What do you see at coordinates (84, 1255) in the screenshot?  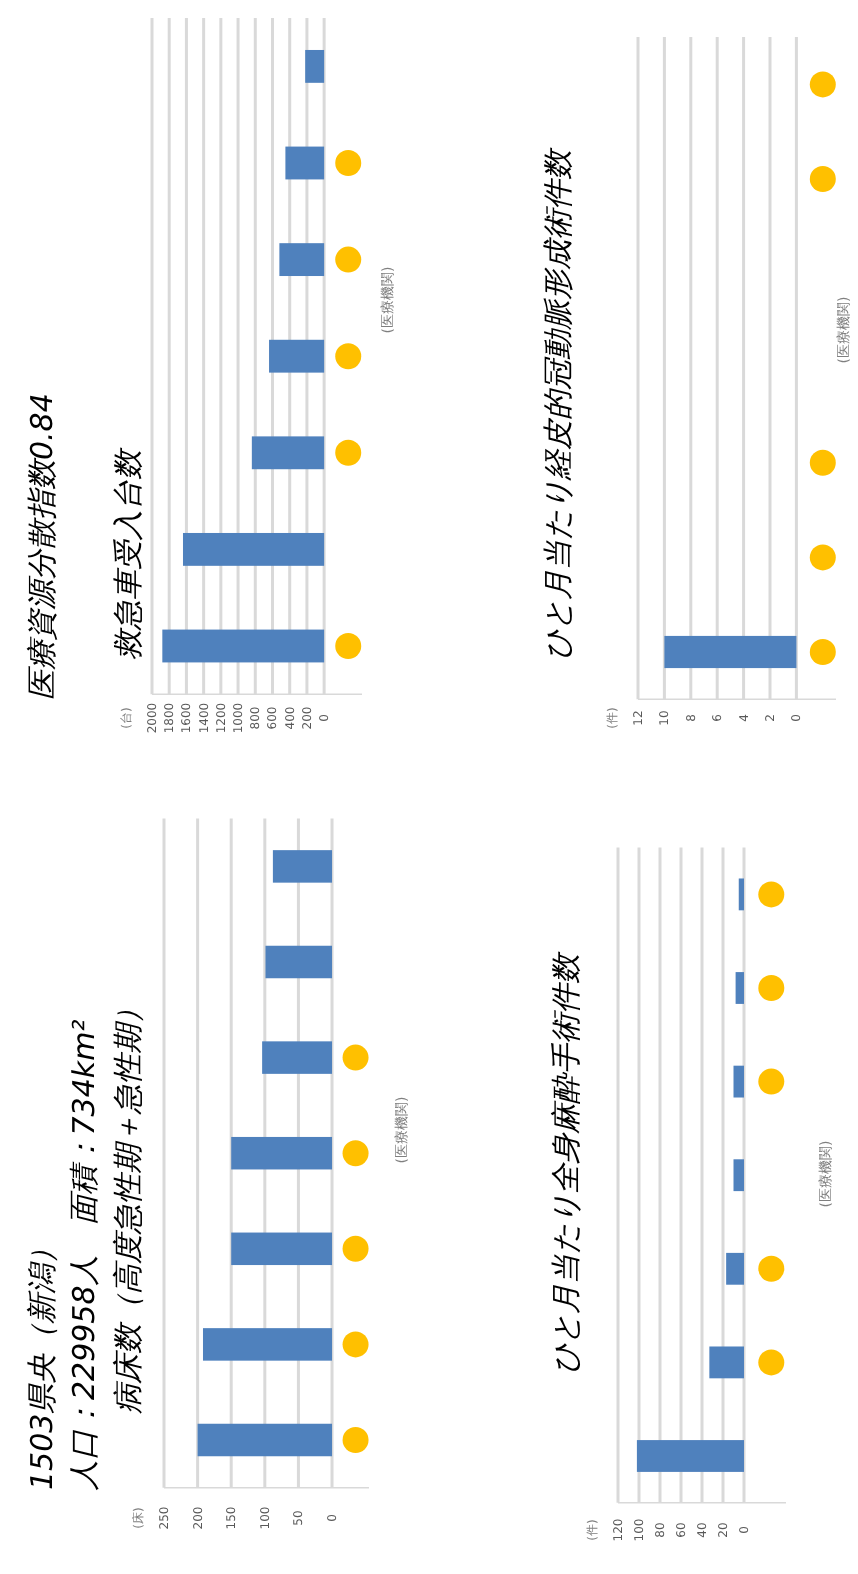 I see `text: 人口：229958人 面積：734km²` at bounding box center [84, 1255].